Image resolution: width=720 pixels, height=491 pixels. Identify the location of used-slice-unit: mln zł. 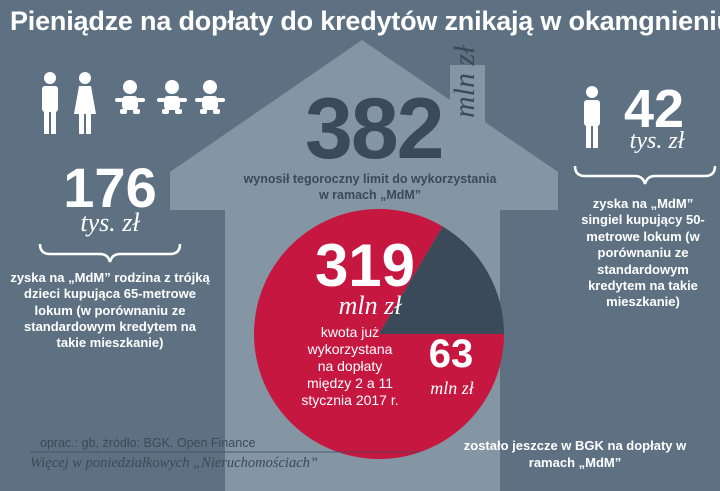
(370, 305).